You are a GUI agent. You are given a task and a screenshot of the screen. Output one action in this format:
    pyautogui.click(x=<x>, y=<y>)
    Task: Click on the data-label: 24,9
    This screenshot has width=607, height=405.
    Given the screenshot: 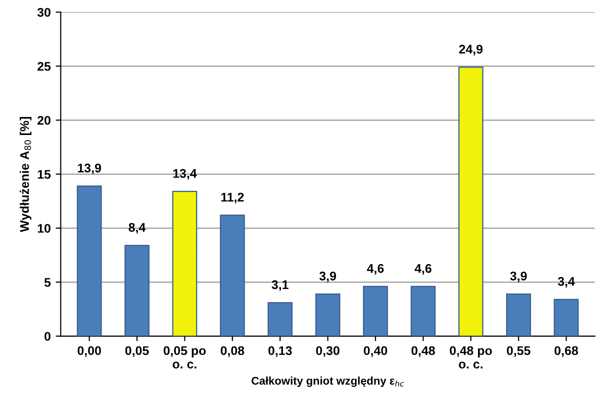 What is the action you would take?
    pyautogui.click(x=471, y=50)
    